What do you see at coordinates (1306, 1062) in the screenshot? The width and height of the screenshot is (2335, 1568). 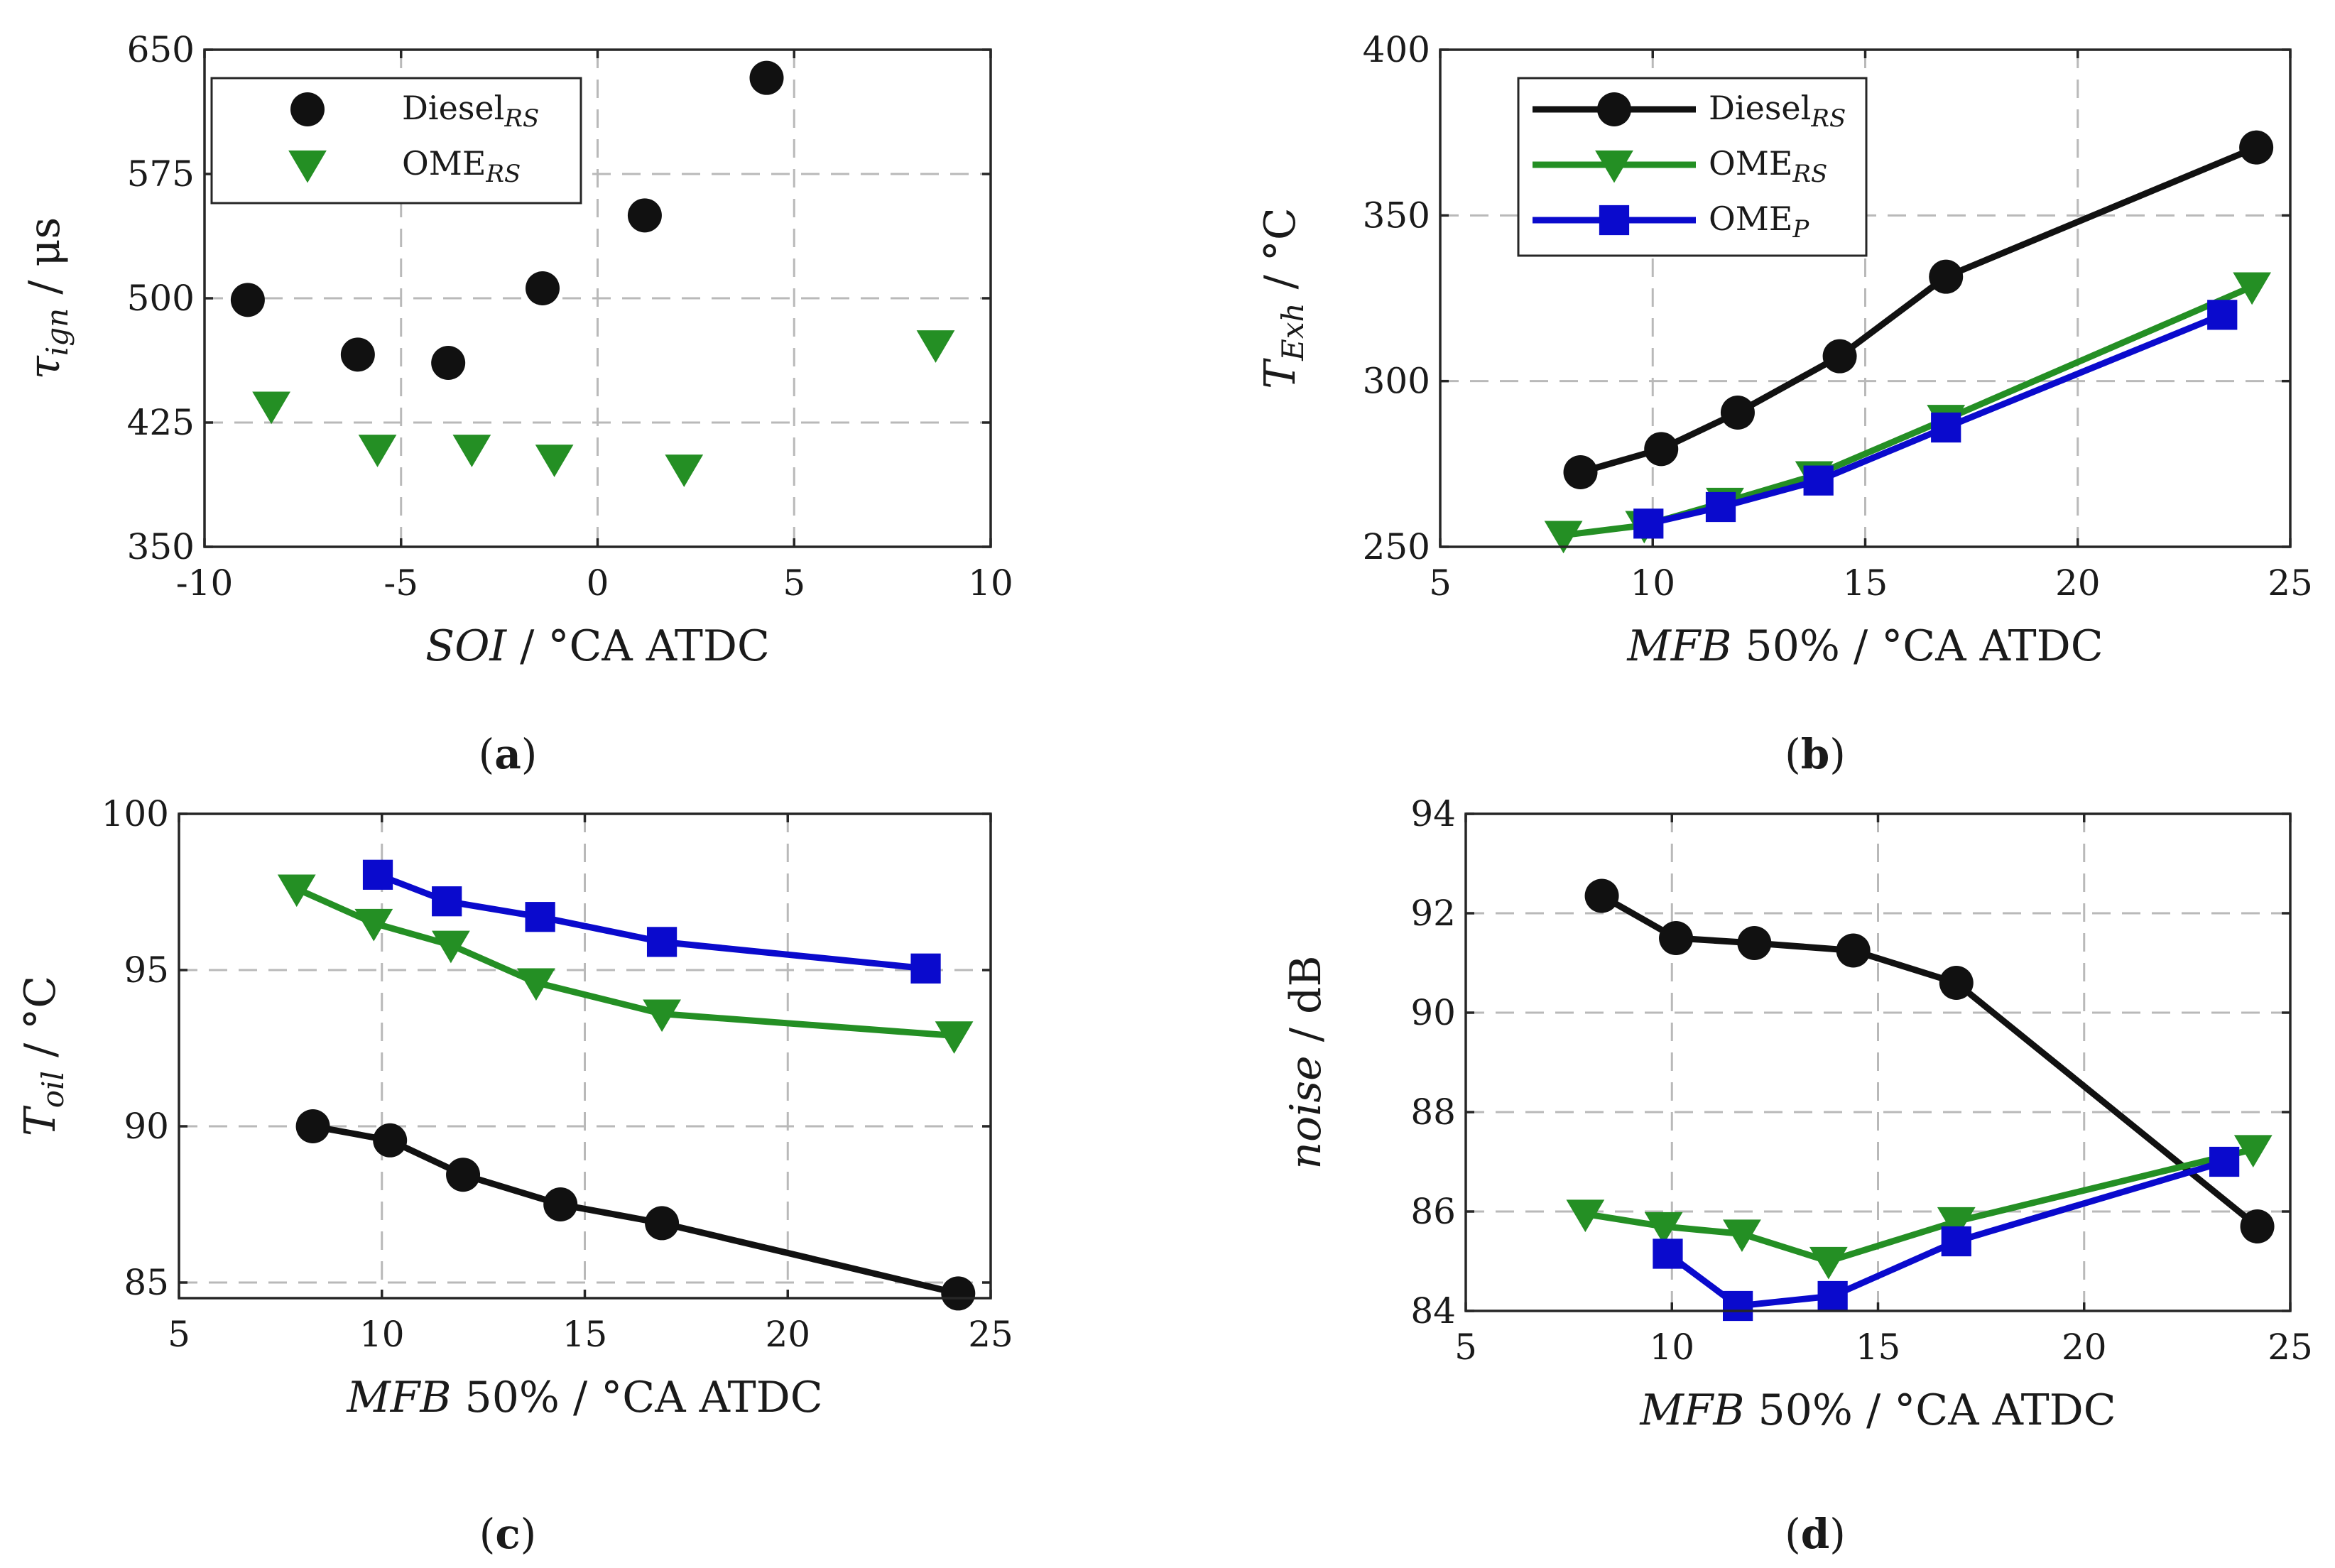 I see `y-axis-label: noise / dB` at bounding box center [1306, 1062].